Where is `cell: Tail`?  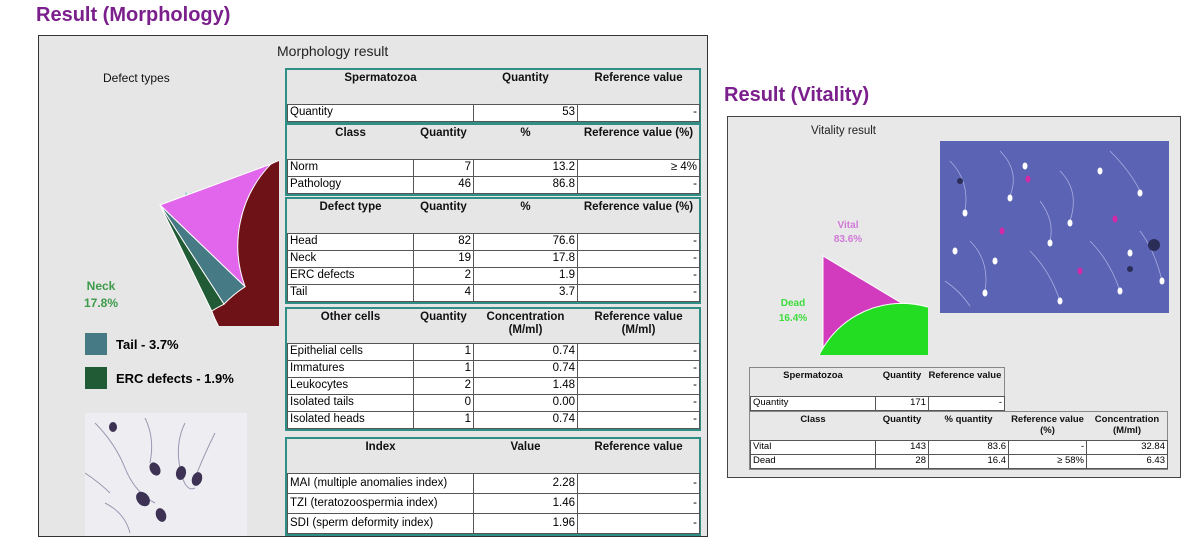
cell: Tail is located at coordinates (350, 292).